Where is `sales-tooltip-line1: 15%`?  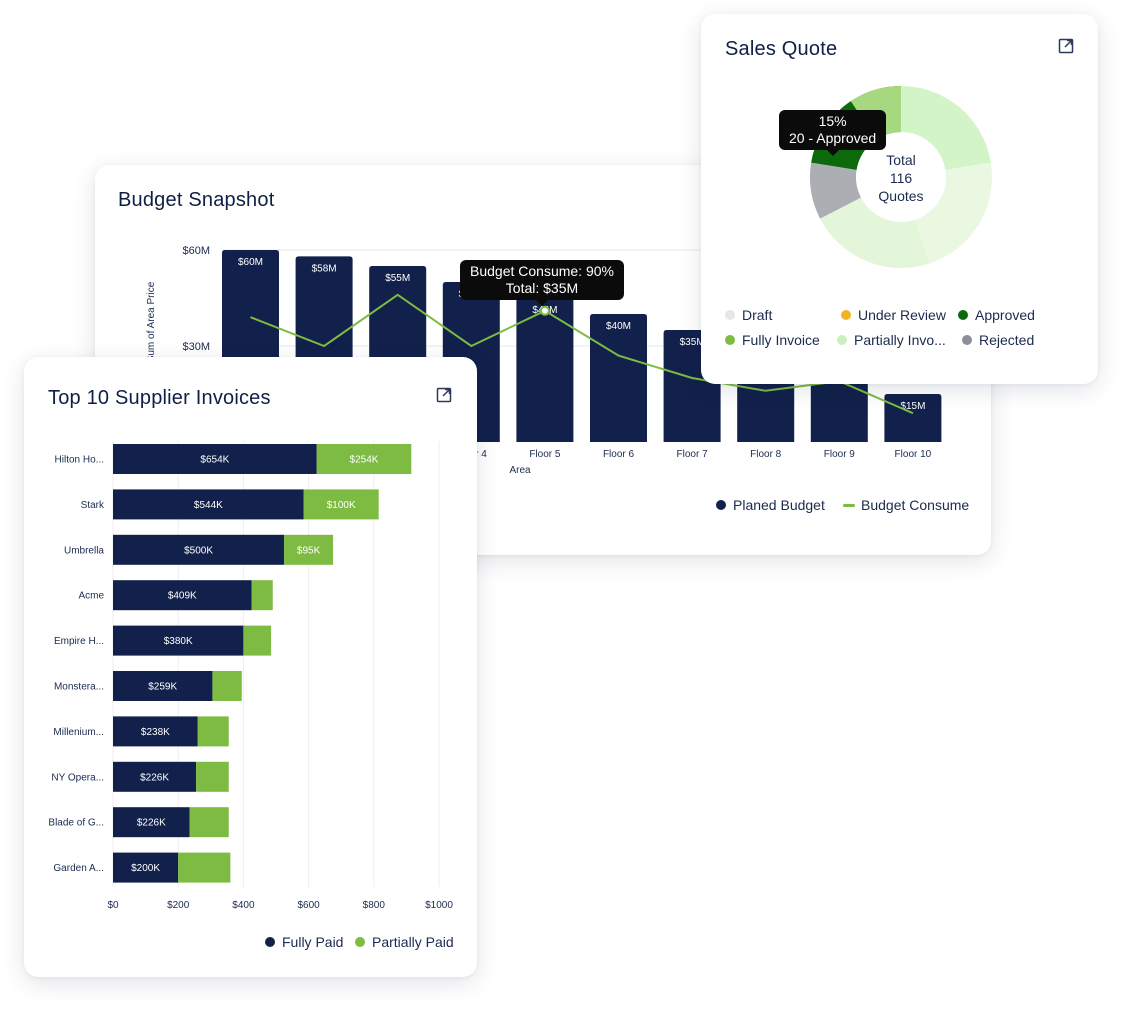
sales-tooltip-line1: 15% is located at coordinates (832, 121).